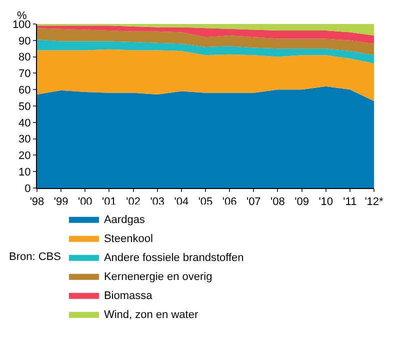 The image size is (396, 340). What do you see at coordinates (374, 202) in the screenshot?
I see `x-tick-label: '12*` at bounding box center [374, 202].